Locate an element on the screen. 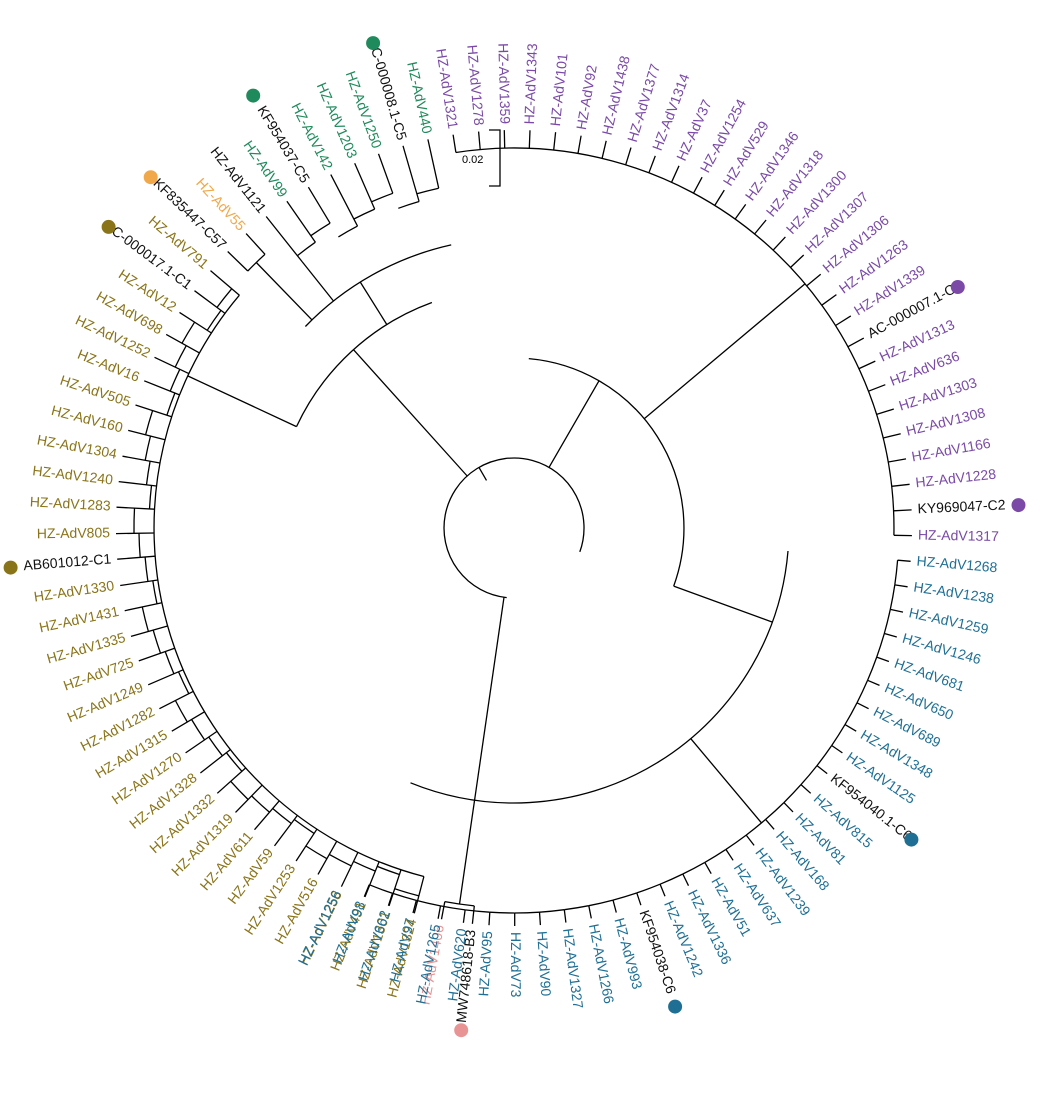 The height and width of the screenshot is (1093, 1053). clade-c2-stem is located at coordinates (724, 351).